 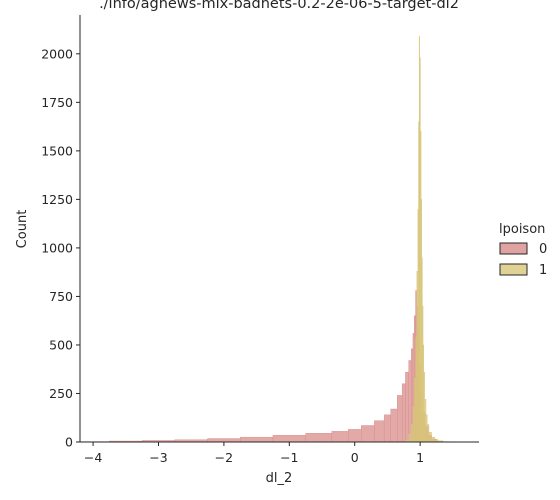 I want to click on x-ticks: −4 −3 −2 −1 0 1, so click(x=254, y=453).